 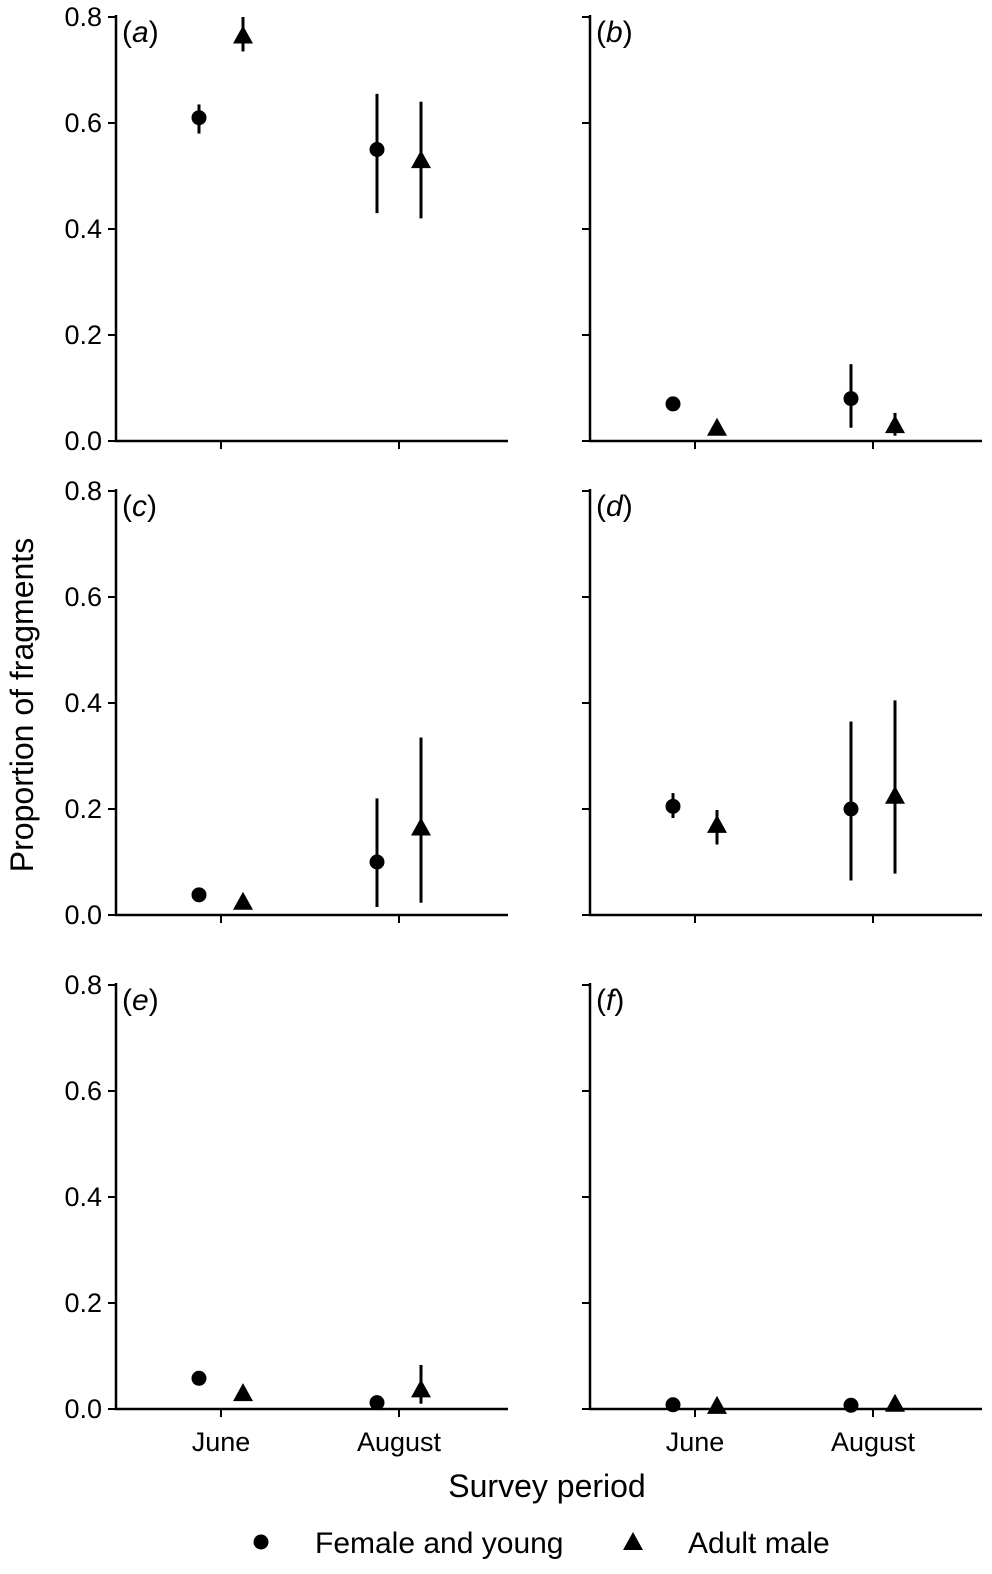 I want to click on panel-d: (d), so click(x=782, y=706).